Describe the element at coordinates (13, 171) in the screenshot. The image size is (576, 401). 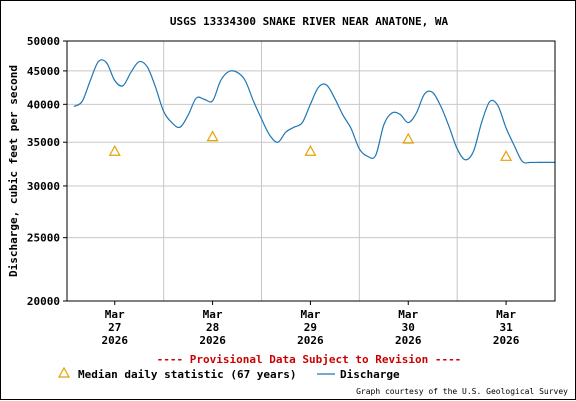
I see `y-axis-label: Discharge, cubic feet per second` at that location.